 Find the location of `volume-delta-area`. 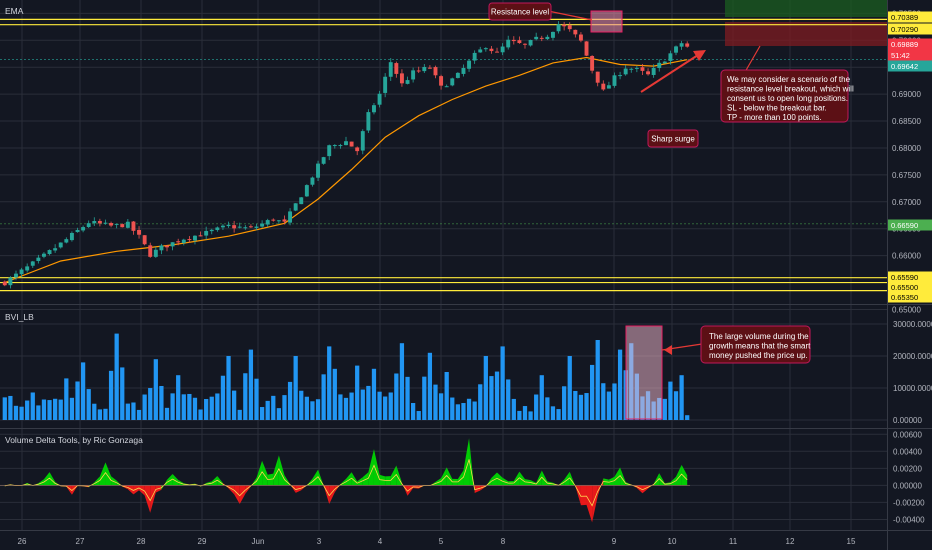

volume-delta-area is located at coordinates (345, 480).